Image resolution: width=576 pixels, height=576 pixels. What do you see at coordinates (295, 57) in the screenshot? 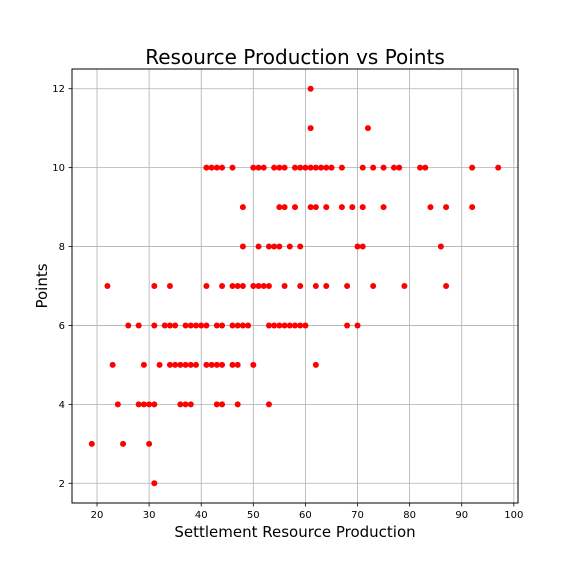
I see `chart-title: Resource Production vs Points` at bounding box center [295, 57].